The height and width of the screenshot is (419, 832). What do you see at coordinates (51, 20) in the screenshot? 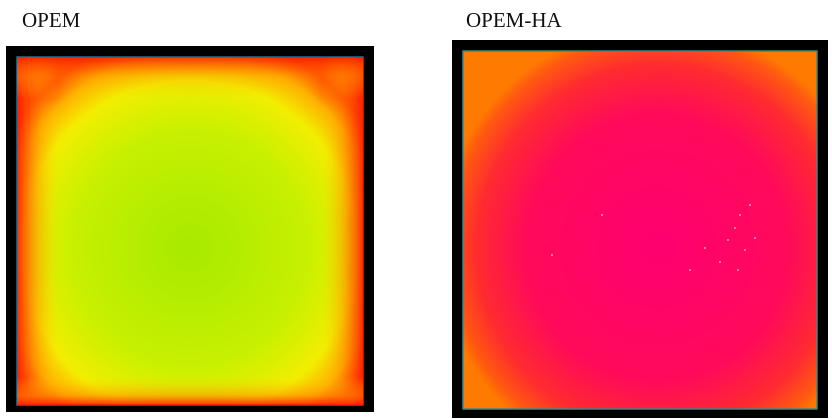
I see `panel-label: OPEM` at bounding box center [51, 20].